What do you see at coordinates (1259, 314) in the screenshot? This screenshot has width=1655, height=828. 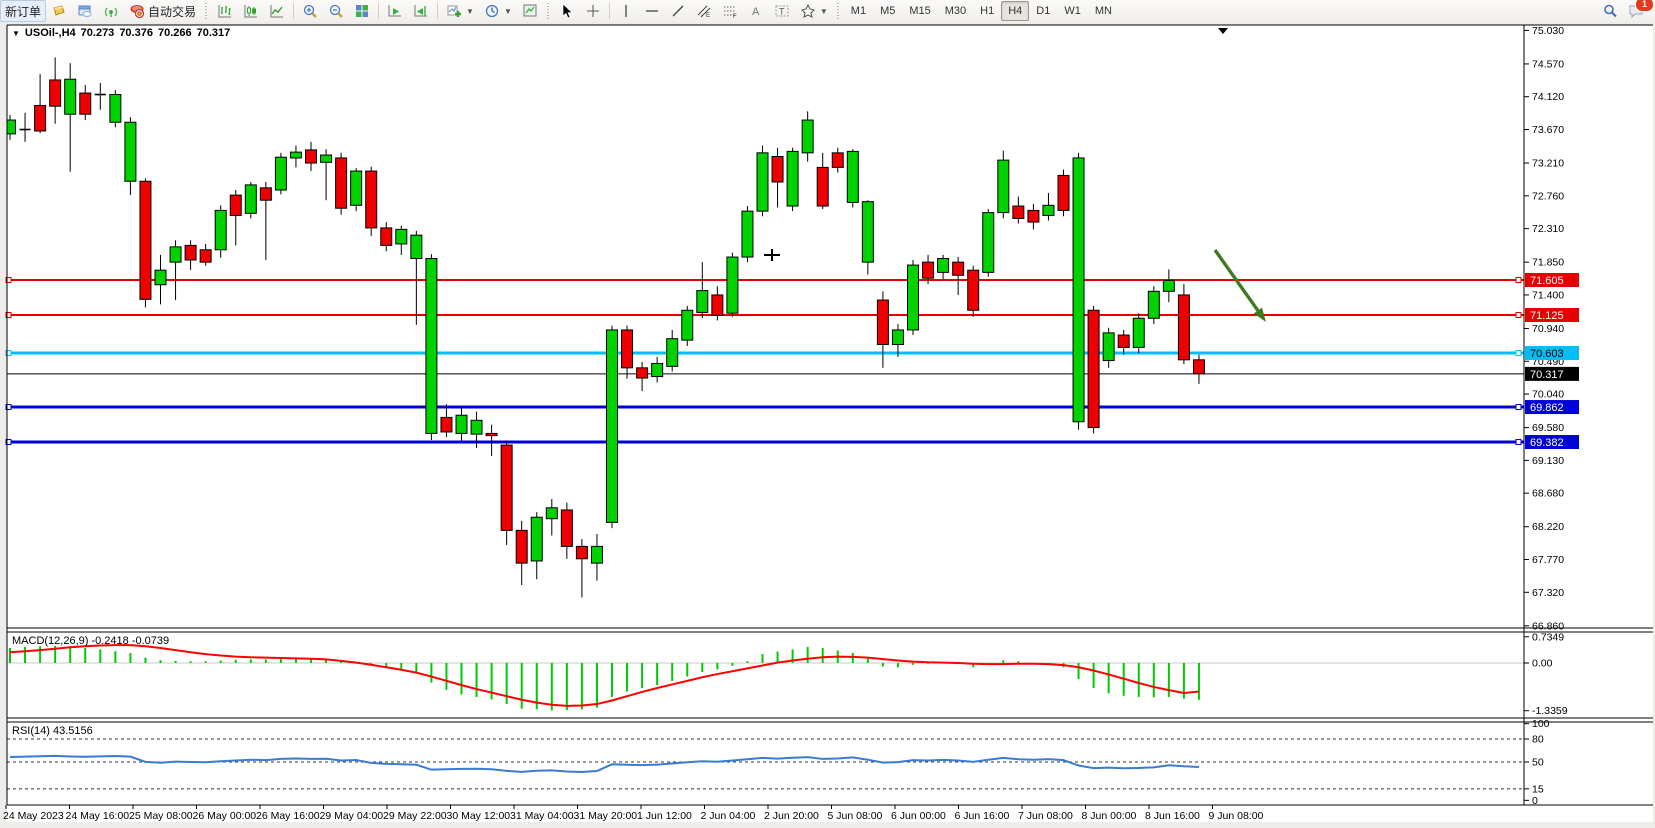 I see `trend-arrow-head` at bounding box center [1259, 314].